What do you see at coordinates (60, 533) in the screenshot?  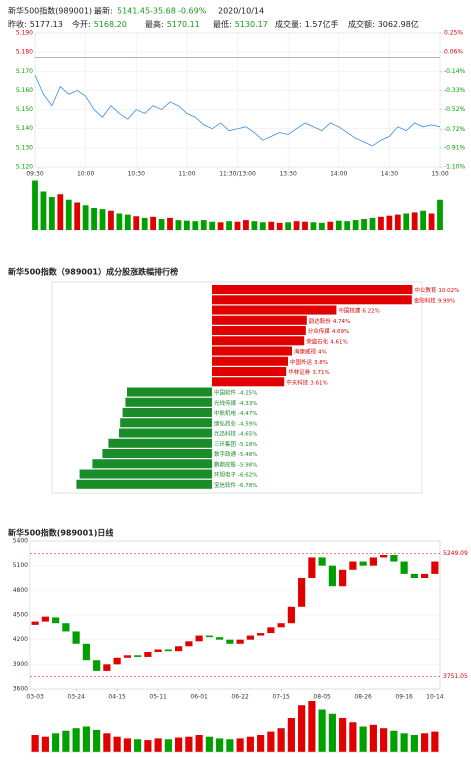 I see `chart-title: 新华500指数(989001)日线` at bounding box center [60, 533].